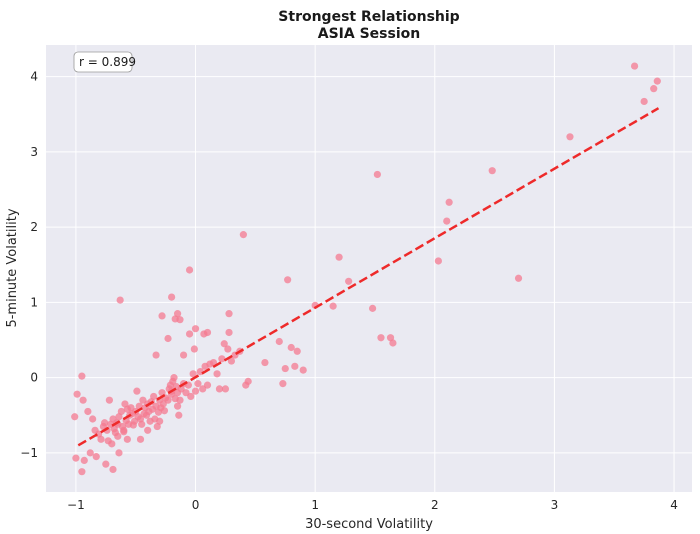 Image resolution: width=700 pixels, height=534 pixels. What do you see at coordinates (29, 265) in the screenshot?
I see `y-axis-ticks: −1 0 1 2 3 4` at bounding box center [29, 265].